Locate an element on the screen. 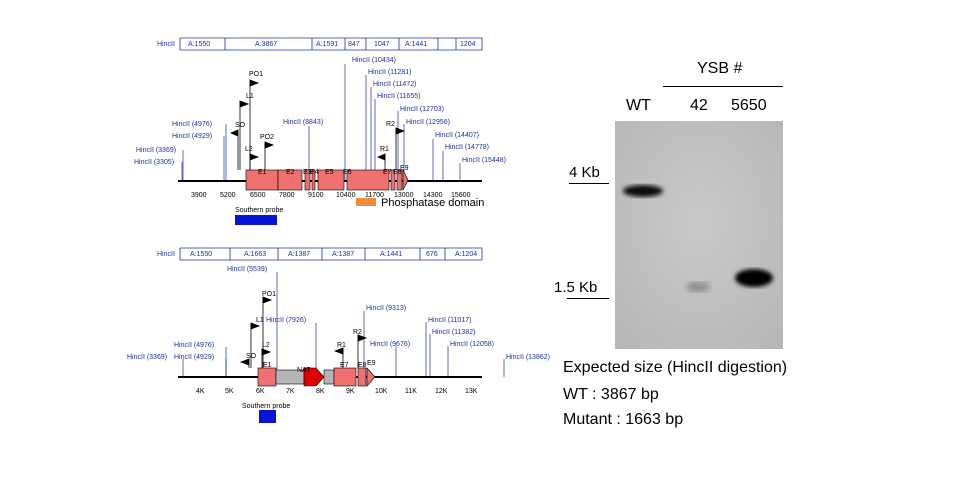  bottom-primer-l1: L1 is located at coordinates (260, 320).